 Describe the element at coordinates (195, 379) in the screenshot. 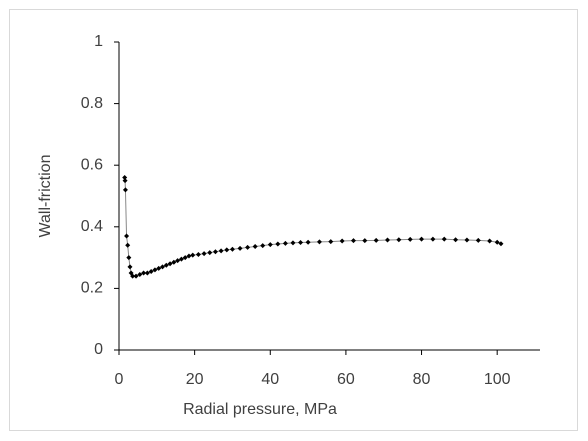

I see `x-tick-label: 20` at that location.